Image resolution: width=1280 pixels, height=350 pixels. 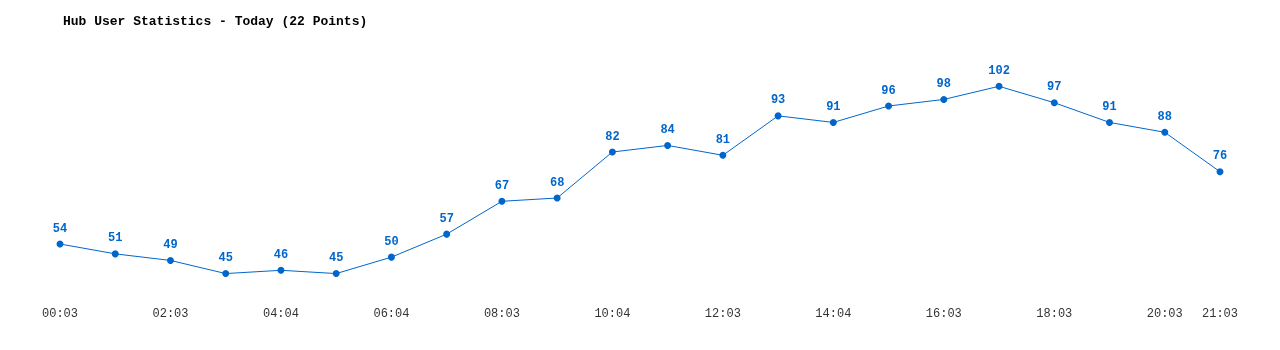 What do you see at coordinates (280, 314) in the screenshot?
I see `x-tick-label: 04:04` at bounding box center [280, 314].